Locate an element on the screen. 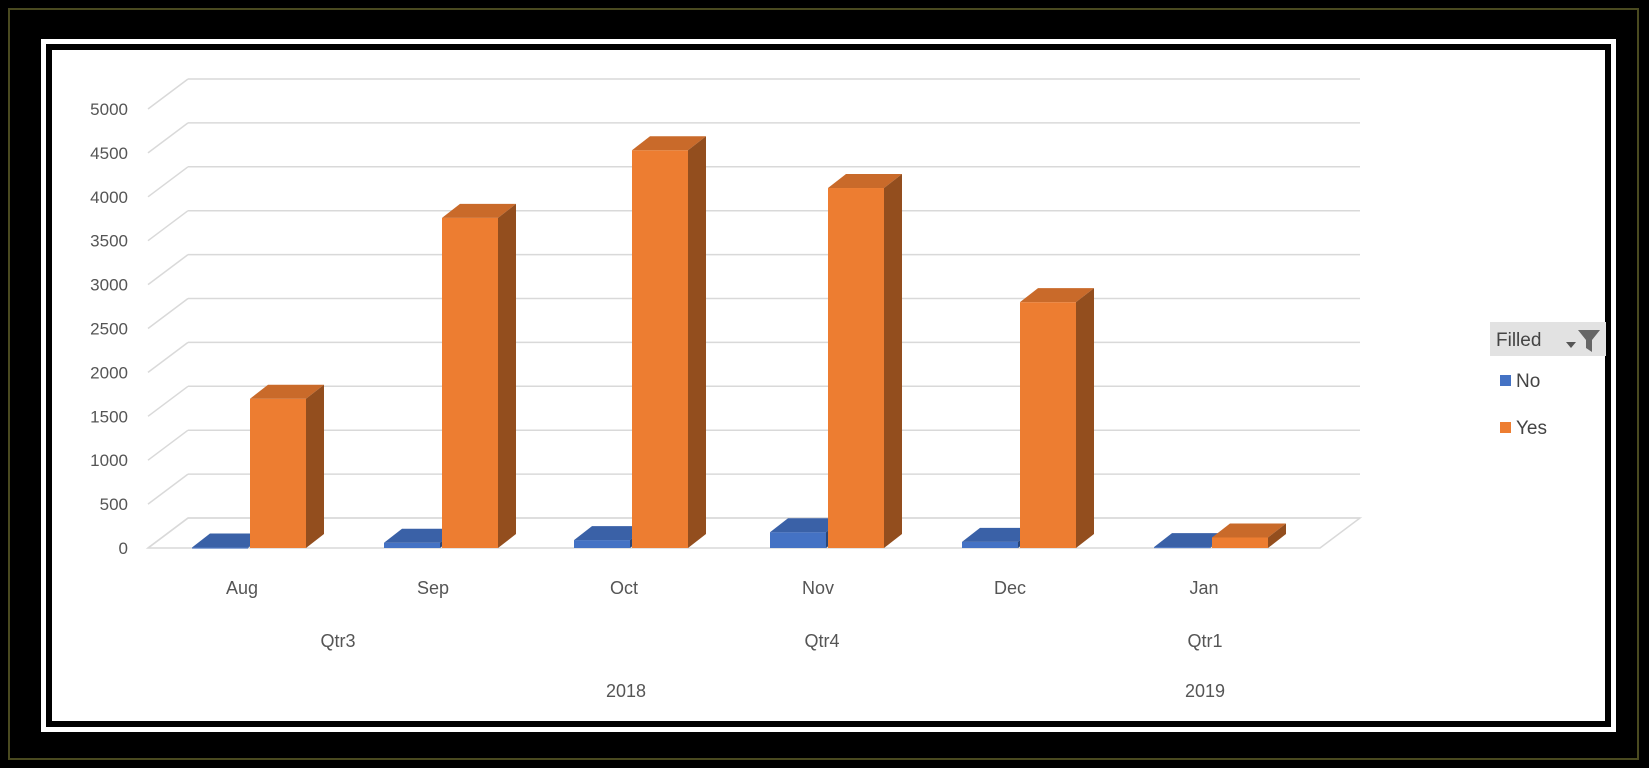 The image size is (1649, 768). bar-no-nov-front is located at coordinates (798, 540).